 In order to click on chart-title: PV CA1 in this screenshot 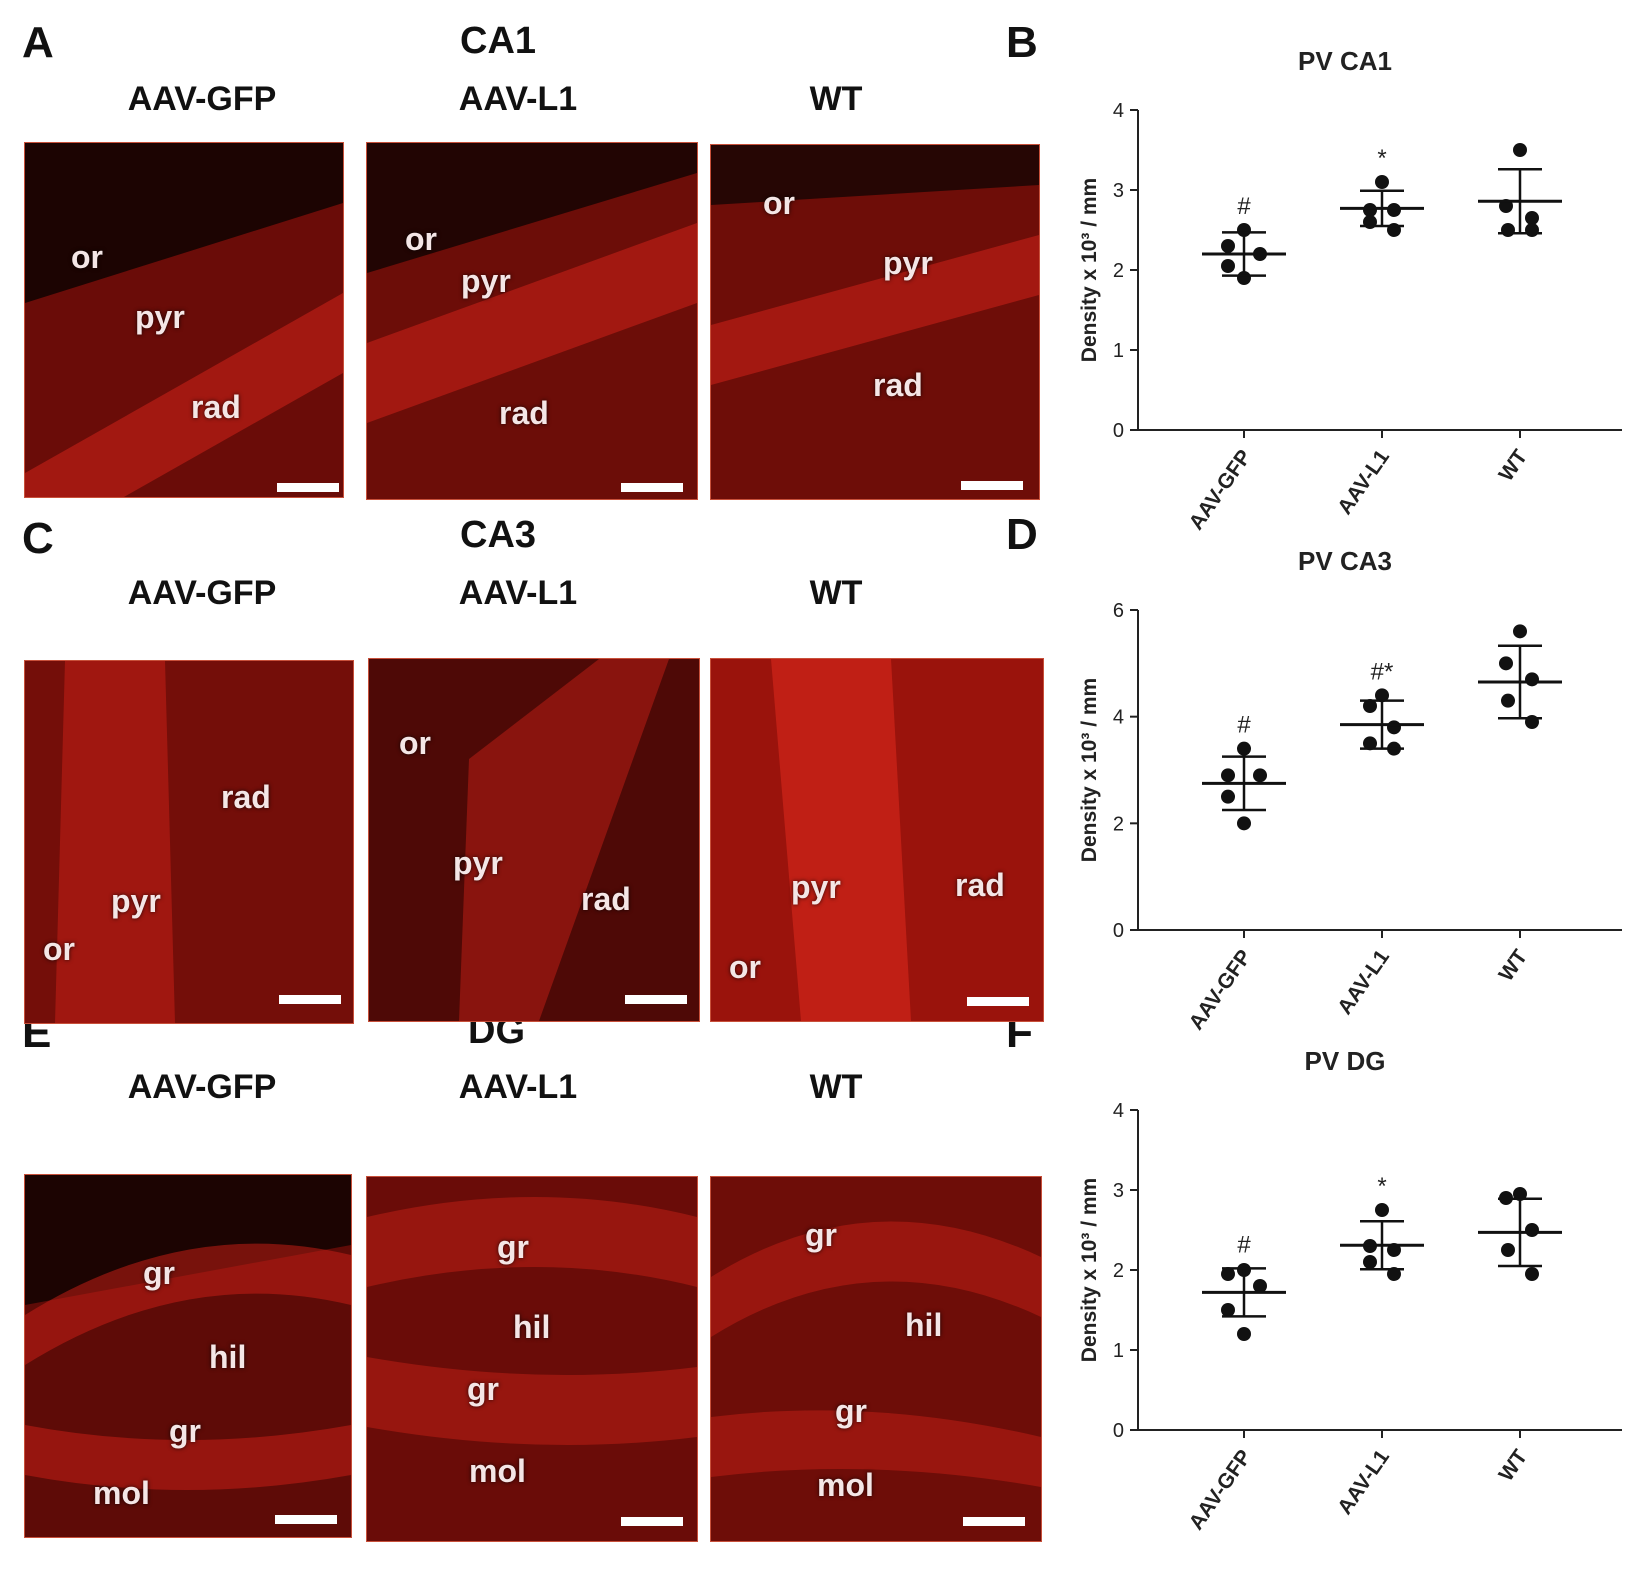, I will do `click(1345, 61)`.